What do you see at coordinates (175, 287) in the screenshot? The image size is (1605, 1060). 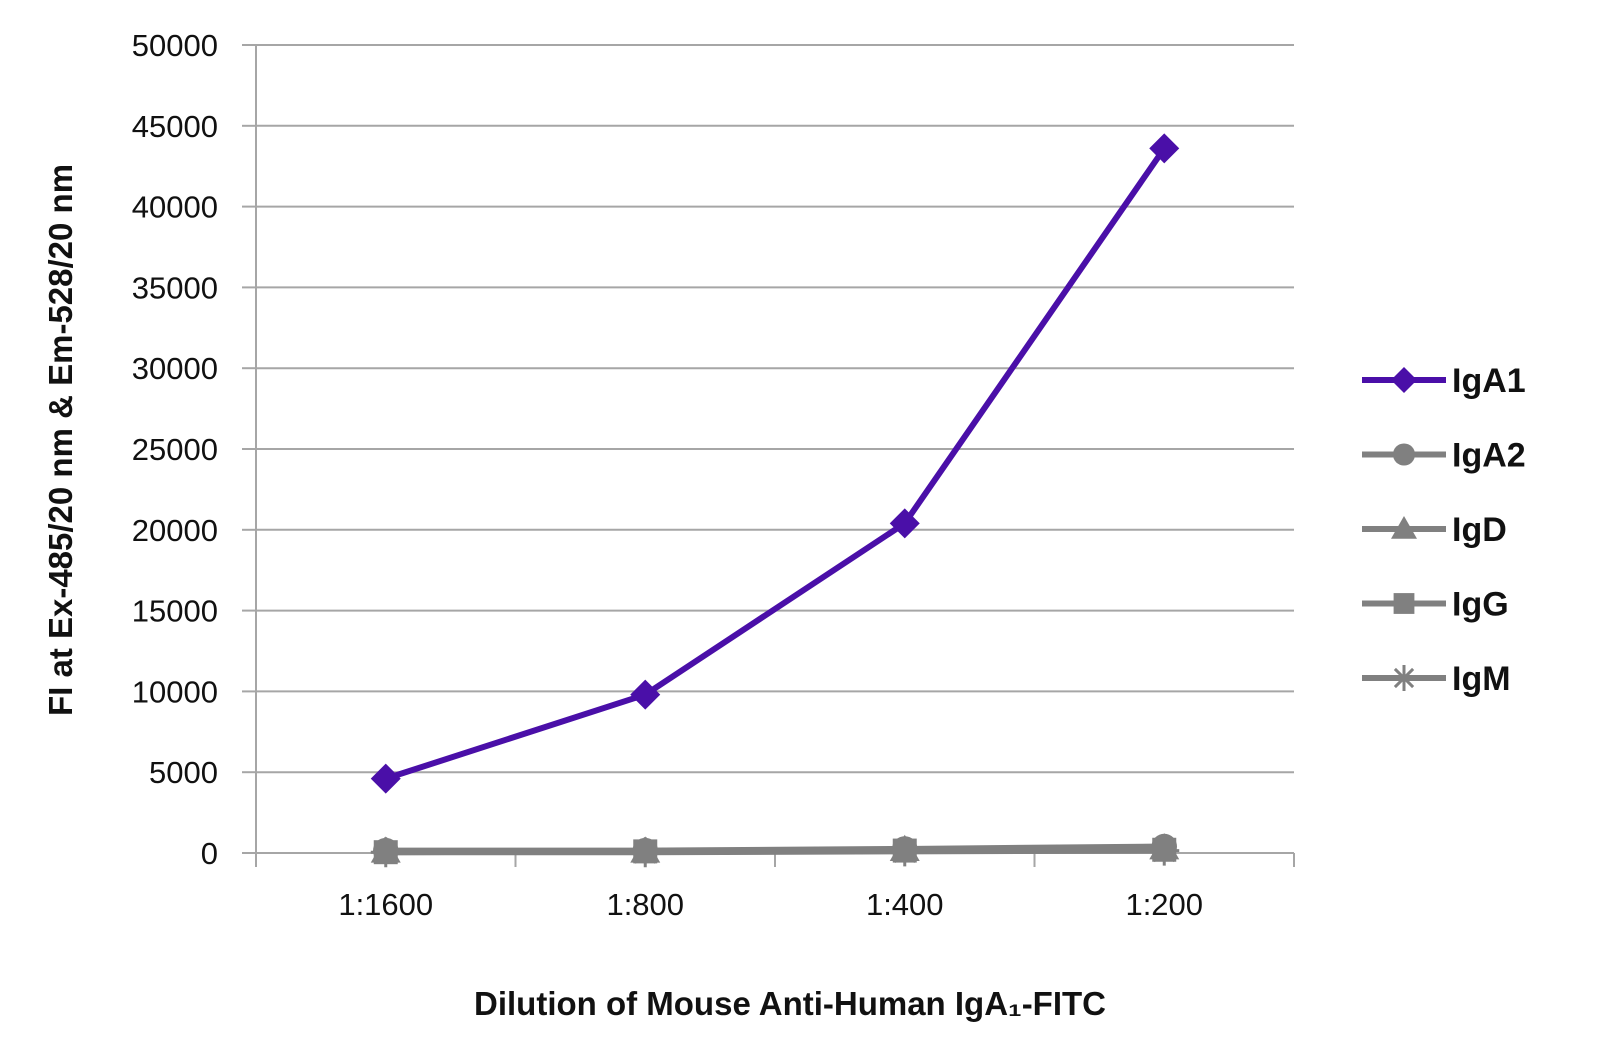 I see `y-tick-label: 35000` at bounding box center [175, 287].